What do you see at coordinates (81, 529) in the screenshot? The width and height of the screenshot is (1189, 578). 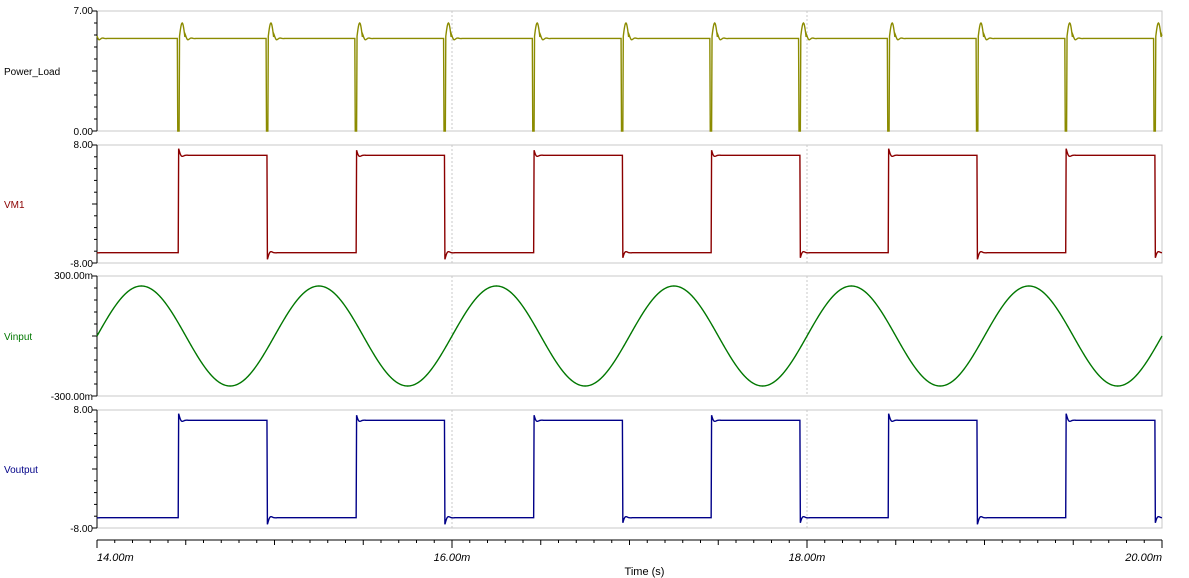 I see `y-tick-label-bottom-voutput: -8.00` at bounding box center [81, 529].